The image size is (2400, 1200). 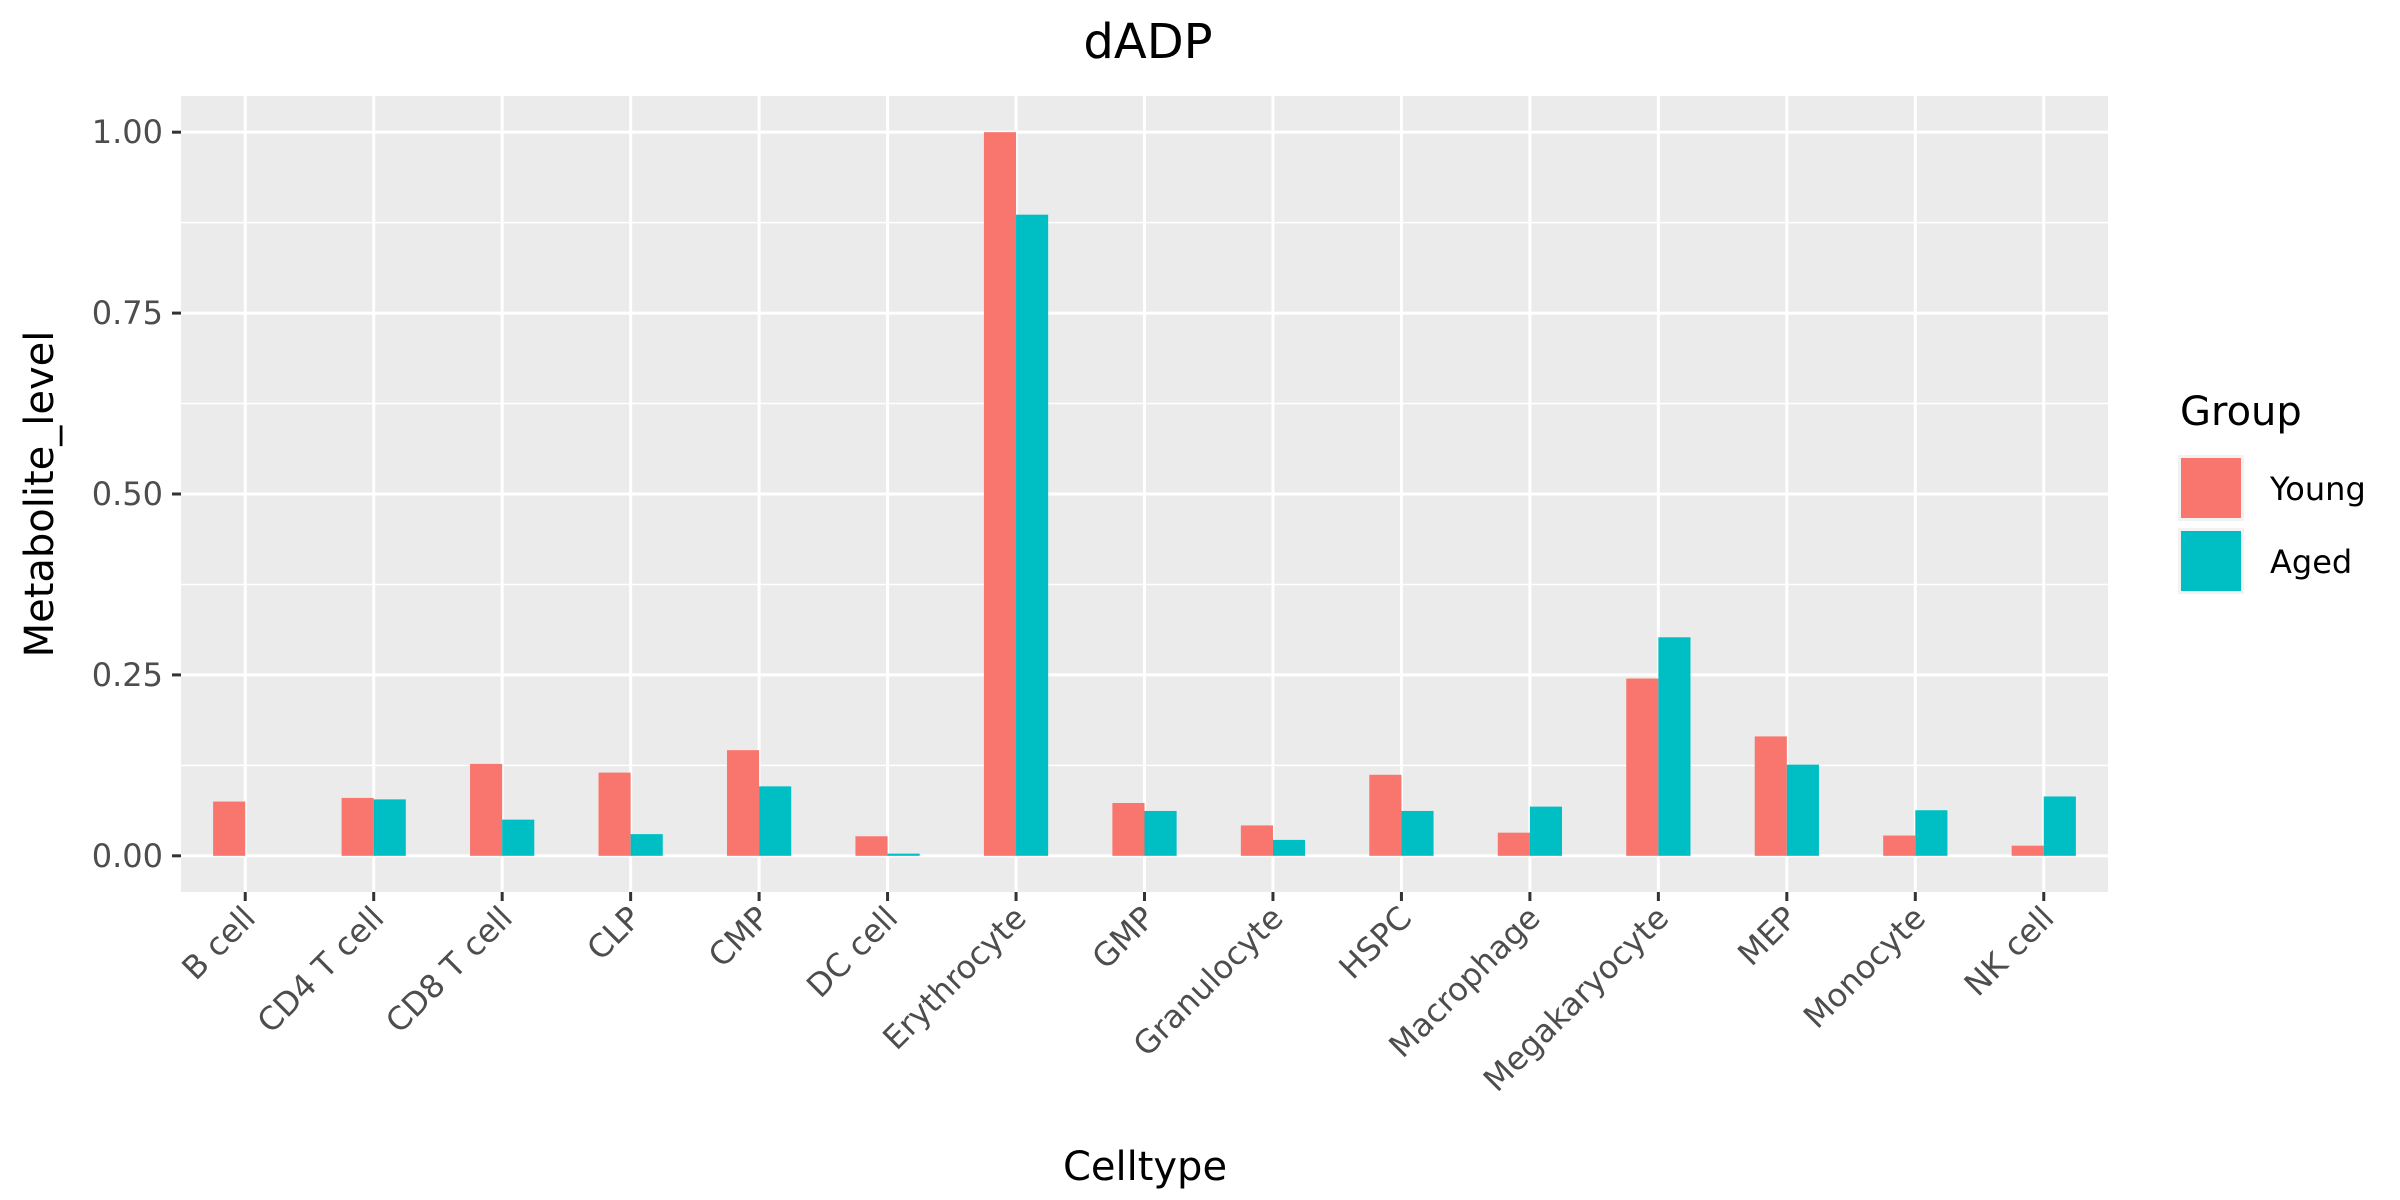 I want to click on y-tick-label: 1.00, so click(x=127, y=132).